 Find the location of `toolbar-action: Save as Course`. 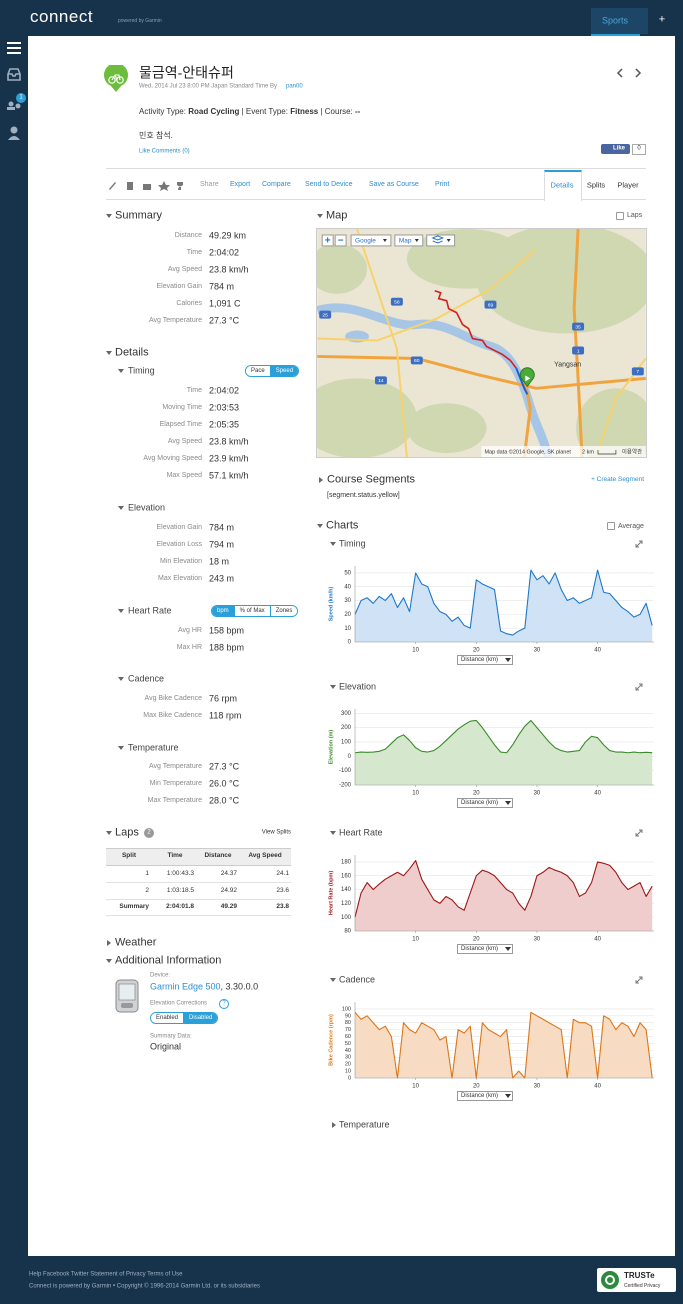

toolbar-action: Save as Course is located at coordinates (394, 184).